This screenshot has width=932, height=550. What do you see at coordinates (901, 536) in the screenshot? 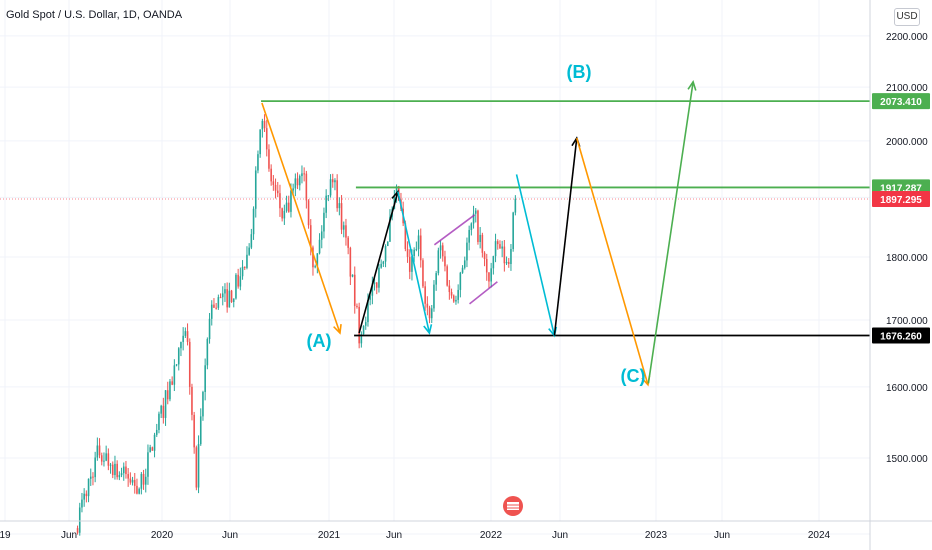
I see `axis-corner` at bounding box center [901, 536].